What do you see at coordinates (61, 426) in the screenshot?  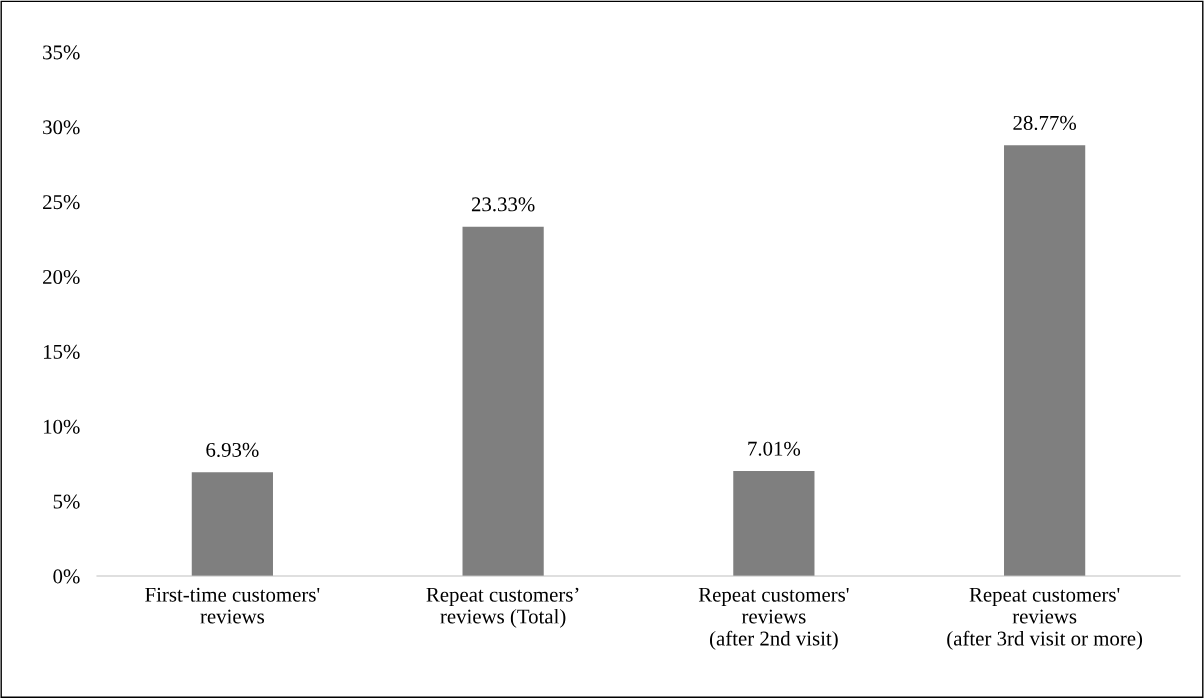 I see `y-tick-label: 10%` at bounding box center [61, 426].